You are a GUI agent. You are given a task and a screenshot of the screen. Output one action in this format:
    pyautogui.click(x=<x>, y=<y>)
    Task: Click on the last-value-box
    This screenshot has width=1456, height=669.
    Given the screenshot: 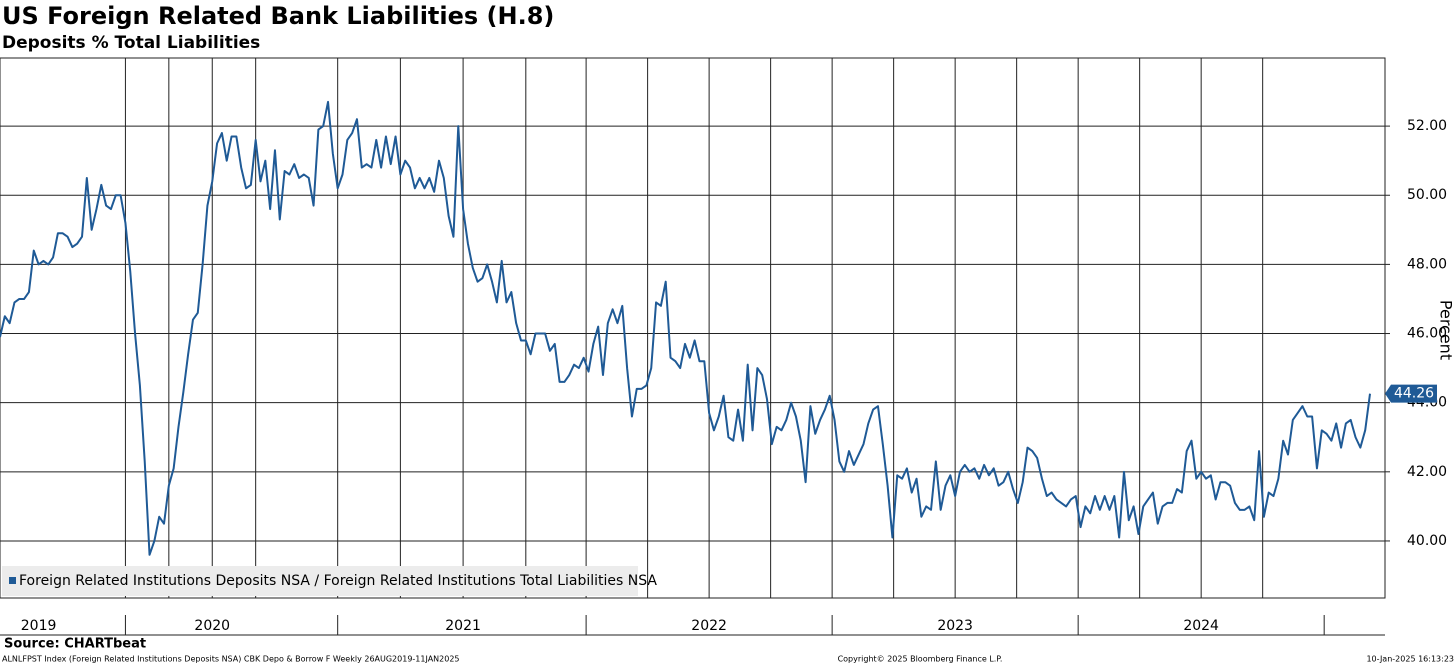 What is the action you would take?
    pyautogui.click(x=1411, y=393)
    